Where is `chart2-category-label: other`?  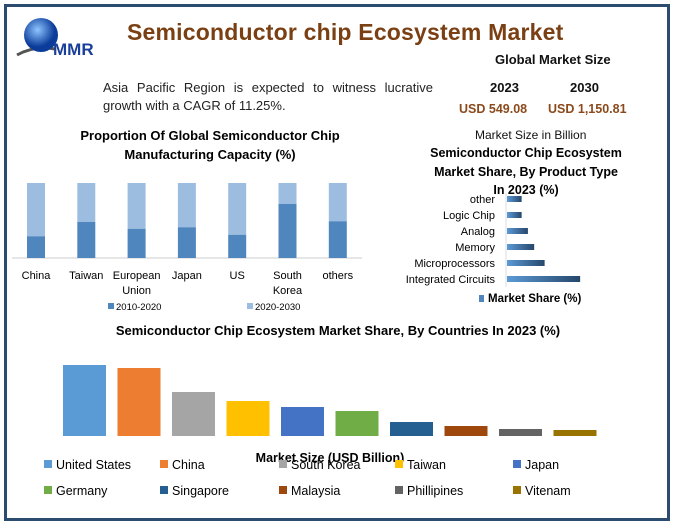
chart2-category-label: other is located at coordinates (482, 200).